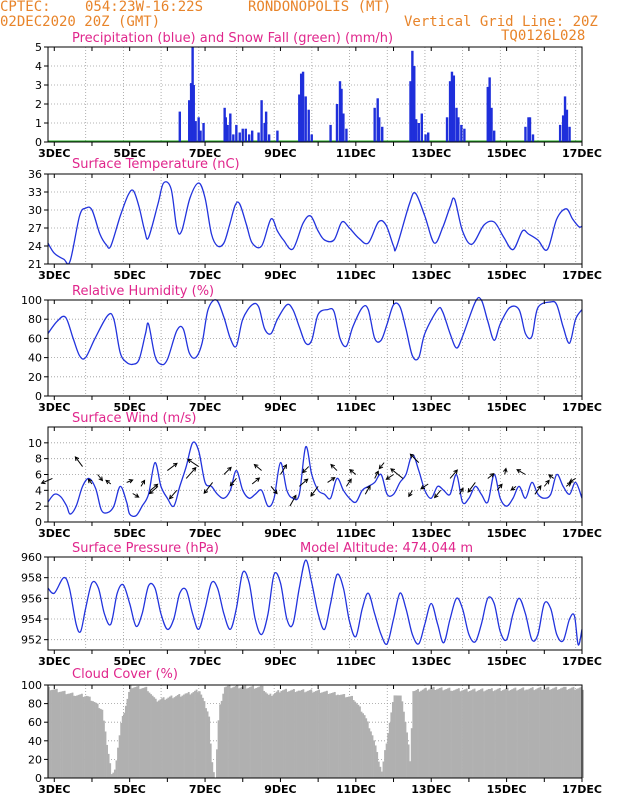 The width and height of the screenshot is (618, 800). What do you see at coordinates (129, 275) in the screenshot?
I see `x-tick-label: 5DEC` at bounding box center [129, 275].